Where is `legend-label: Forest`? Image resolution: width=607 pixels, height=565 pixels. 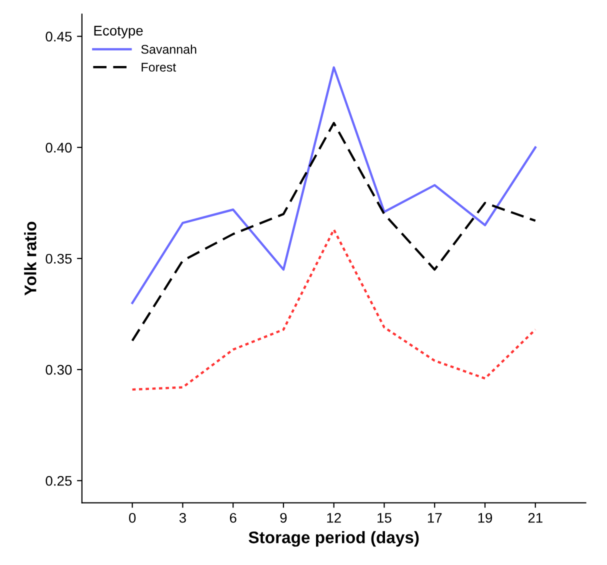
legend-label: Forest is located at coordinates (159, 67).